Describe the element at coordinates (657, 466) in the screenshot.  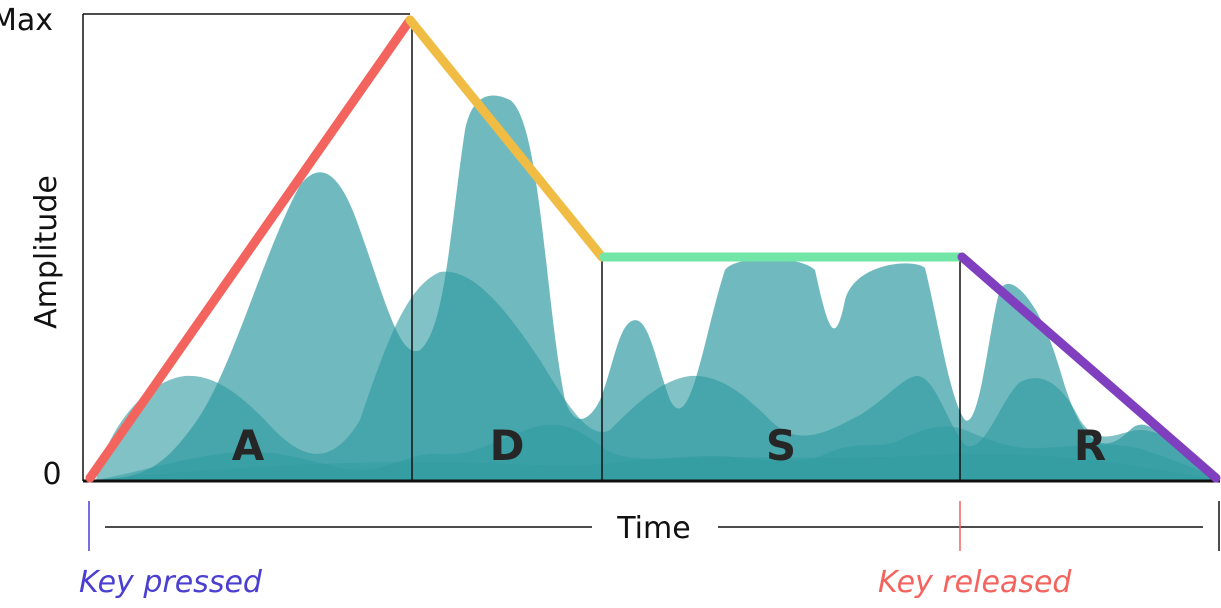
I see `wave-layer-floor` at that location.